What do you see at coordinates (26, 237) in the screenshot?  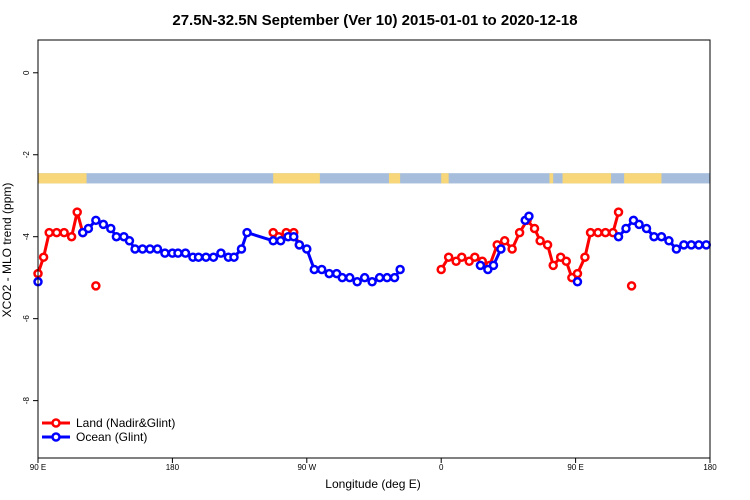 I see `y-tick-label: -4` at bounding box center [26, 237].